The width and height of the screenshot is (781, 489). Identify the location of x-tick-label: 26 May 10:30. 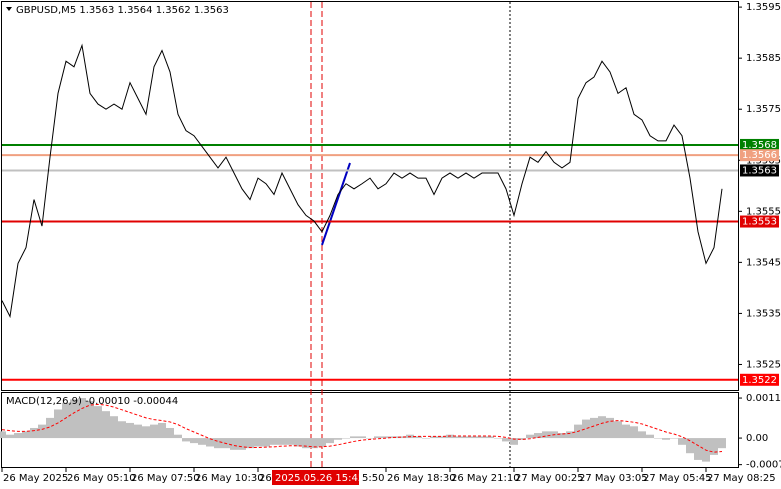
(229, 478).